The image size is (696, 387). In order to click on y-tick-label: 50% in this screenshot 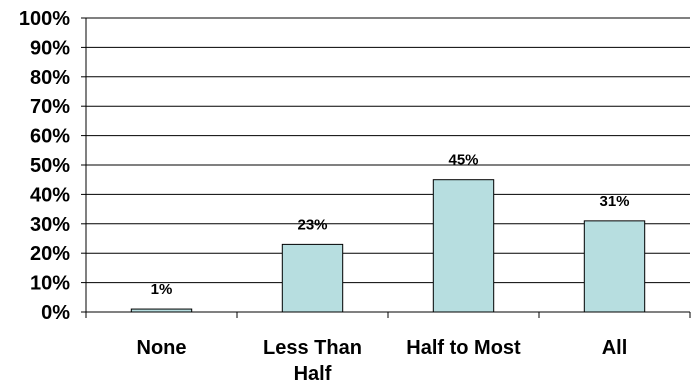, I will do `click(50, 166)`.